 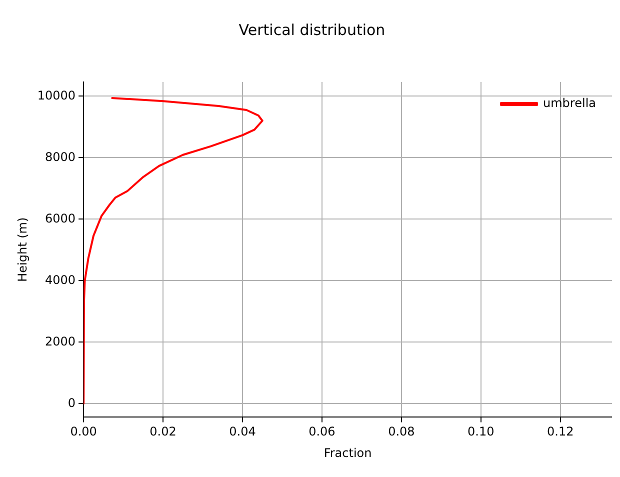 What do you see at coordinates (163, 431) in the screenshot?
I see `x-tick-label: 0.02` at bounding box center [163, 431].